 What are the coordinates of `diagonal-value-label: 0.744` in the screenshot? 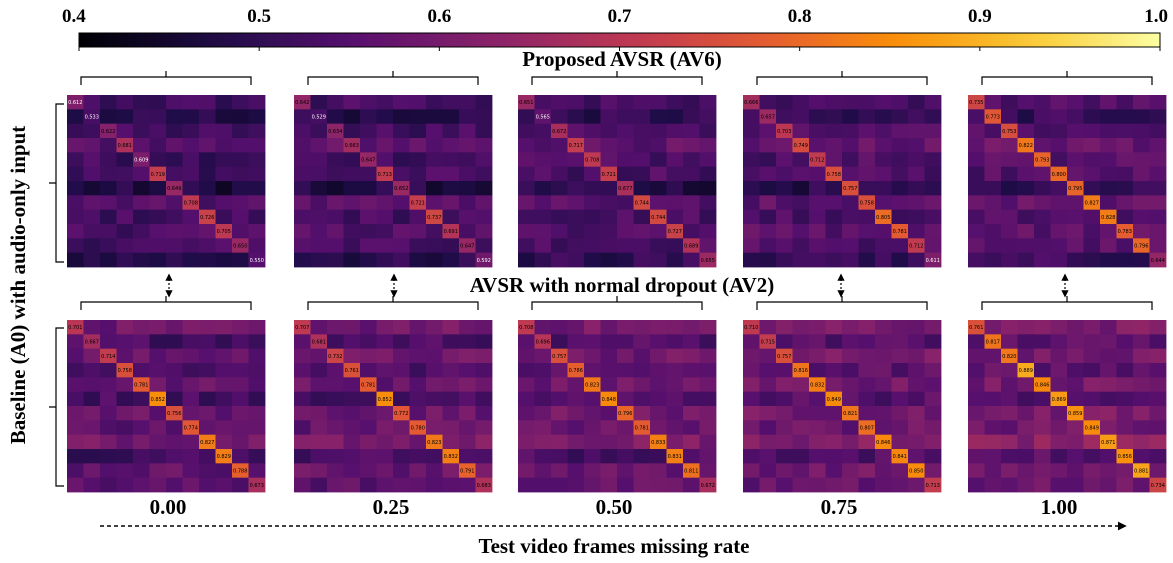 It's located at (658, 218).